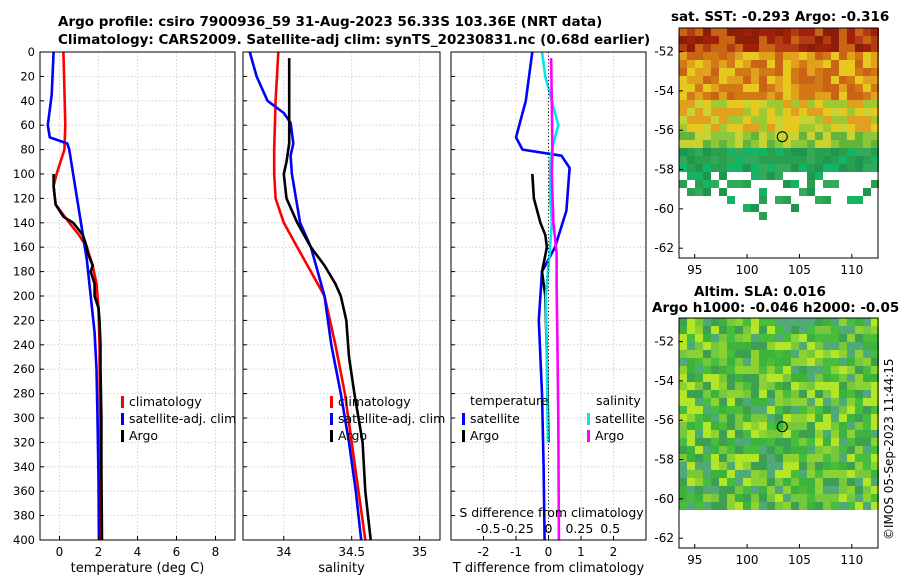 Image resolution: width=900 pixels, height=580 pixels. Describe the element at coordinates (614, 552) in the screenshot. I see `difference-xtick-label: 2` at that location.